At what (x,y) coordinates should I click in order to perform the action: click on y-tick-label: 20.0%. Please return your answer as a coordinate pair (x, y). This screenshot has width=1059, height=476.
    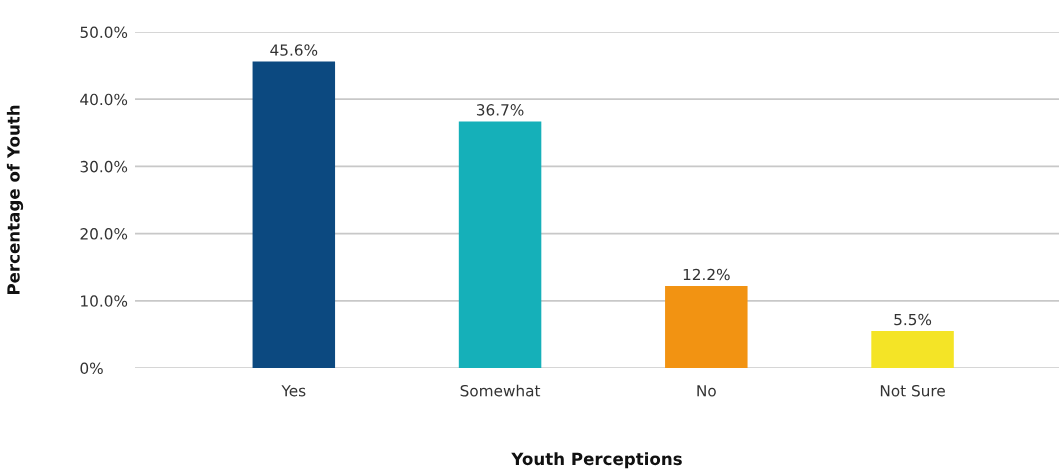
    Looking at the image, I should click on (104, 234).